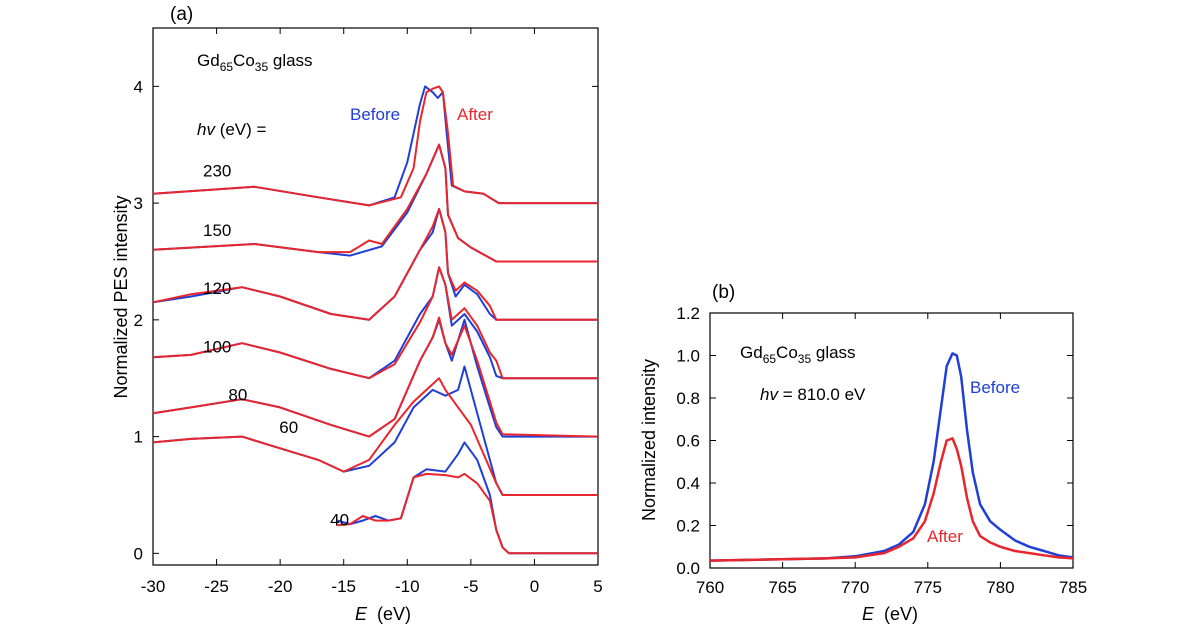 The width and height of the screenshot is (1200, 630). I want to click on panel-a-x-tick-label: 0, so click(534, 586).